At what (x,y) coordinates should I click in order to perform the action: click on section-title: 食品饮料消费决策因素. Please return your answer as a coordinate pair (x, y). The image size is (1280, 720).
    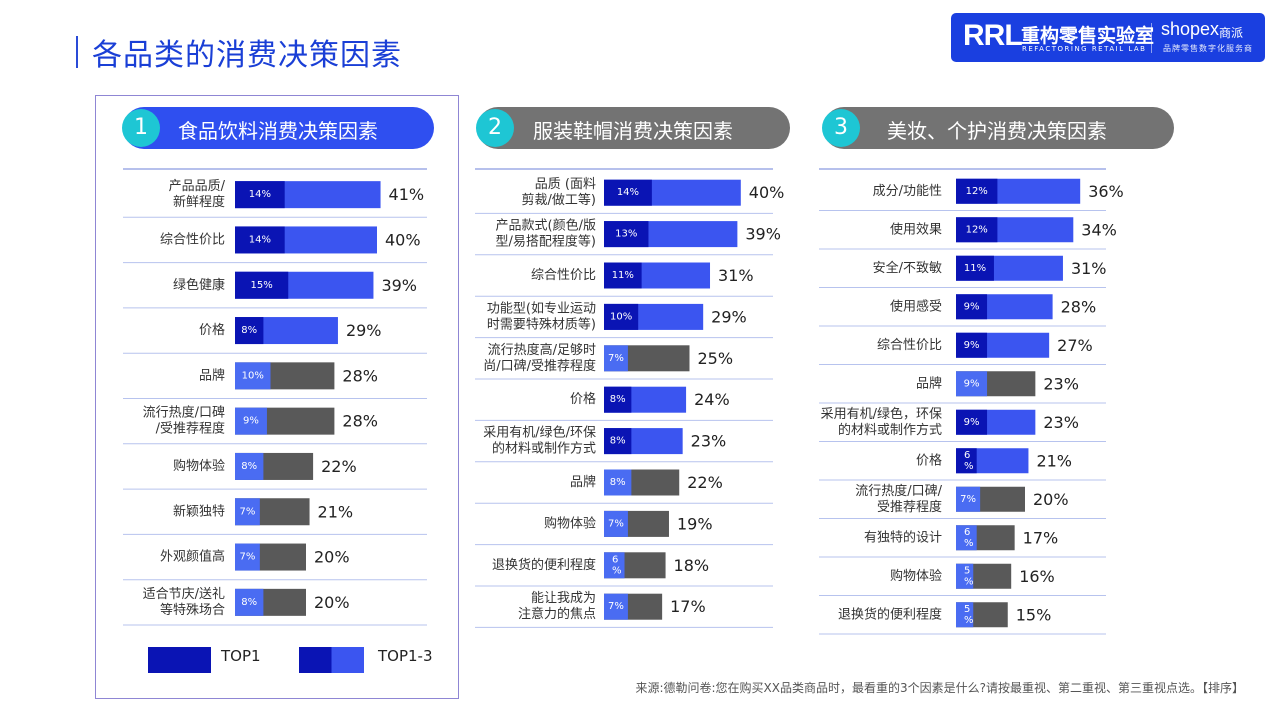
    Looking at the image, I should click on (278, 131).